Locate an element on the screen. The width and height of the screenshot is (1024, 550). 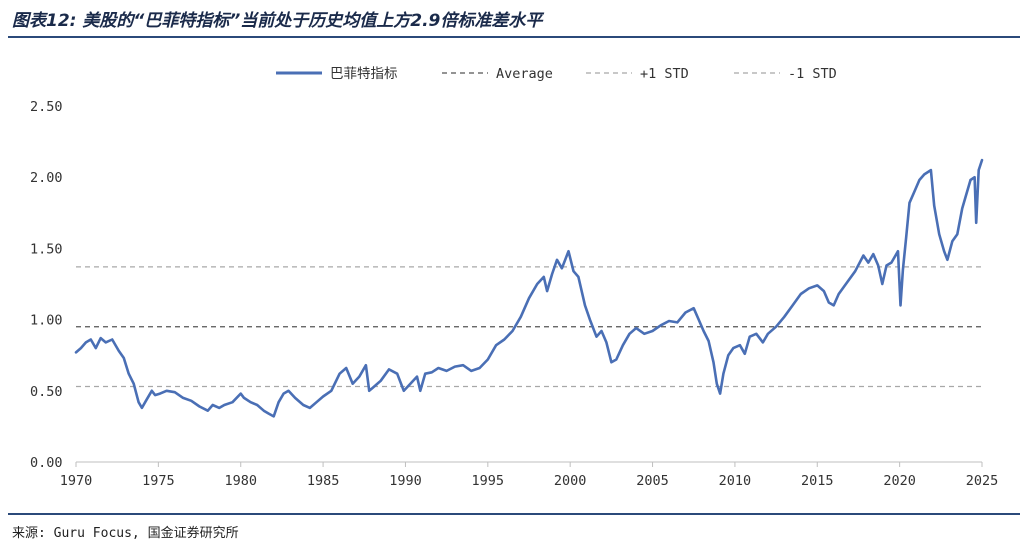
x-tick-label: 2015 is located at coordinates (817, 481).